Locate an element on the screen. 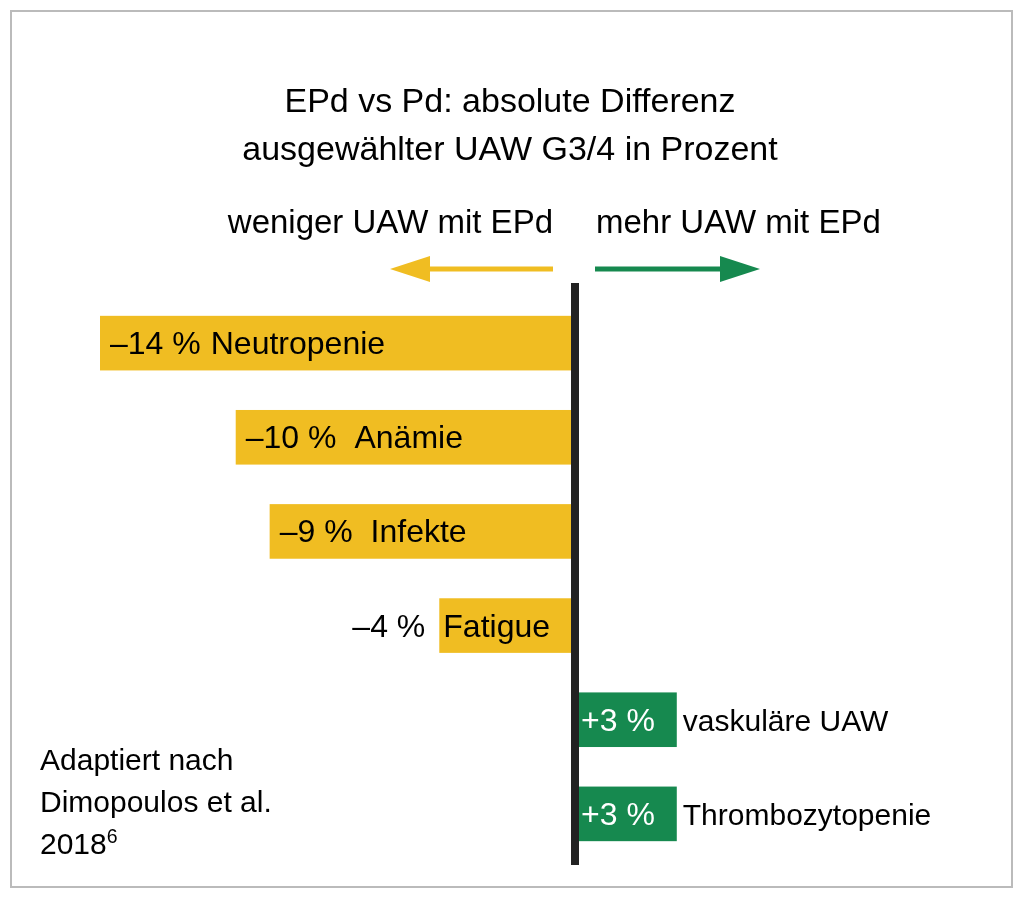 This screenshot has width=1024, height=899. y-tick-label: Anämie is located at coordinates (408, 437).